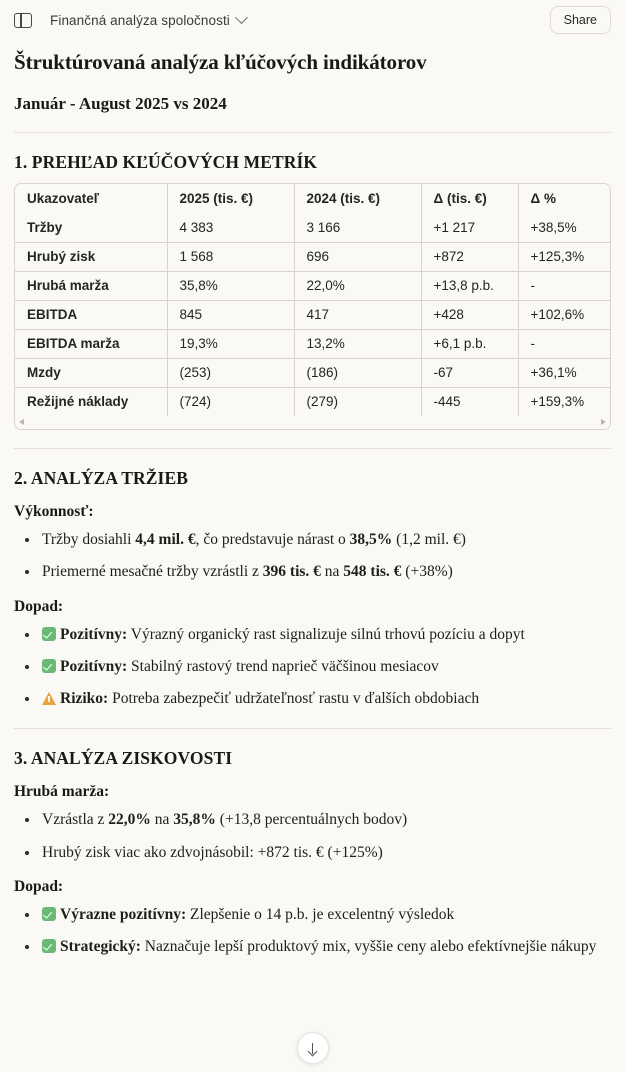 The image size is (625, 1072). What do you see at coordinates (241, 17) in the screenshot?
I see `chevron-down-icon` at bounding box center [241, 17].